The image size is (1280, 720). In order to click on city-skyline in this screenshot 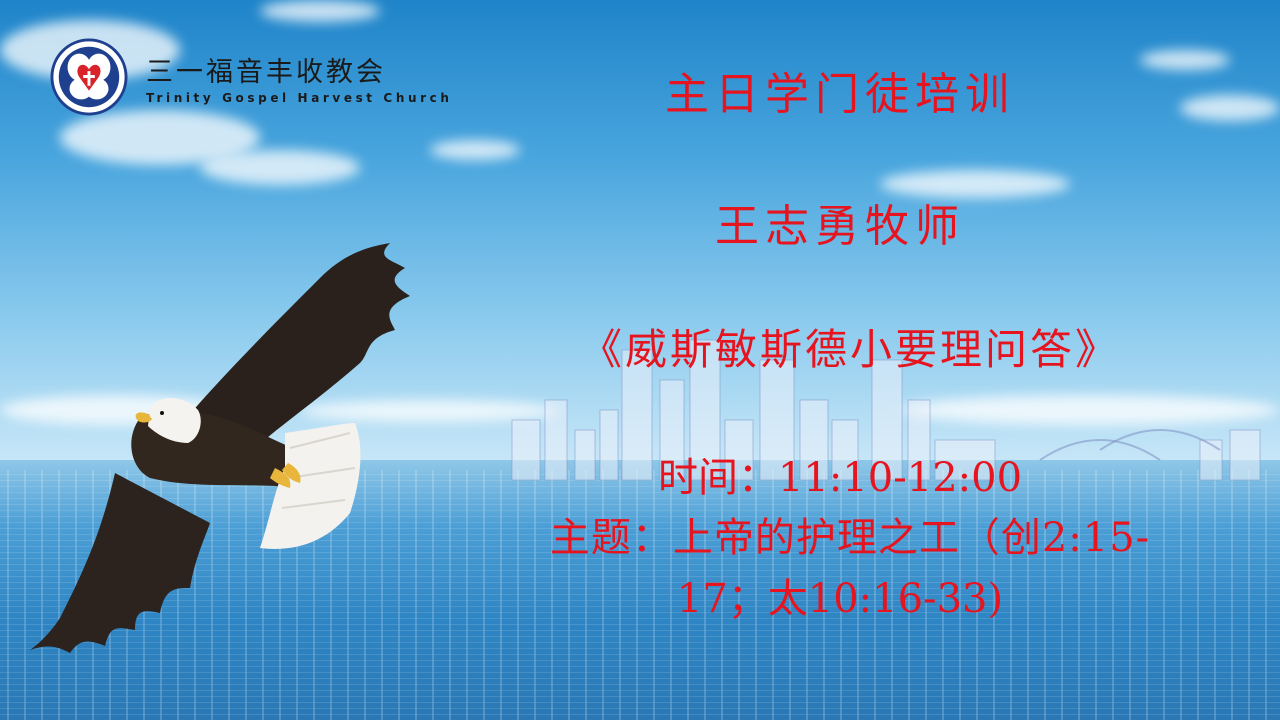, I will do `click(886, 410)`.